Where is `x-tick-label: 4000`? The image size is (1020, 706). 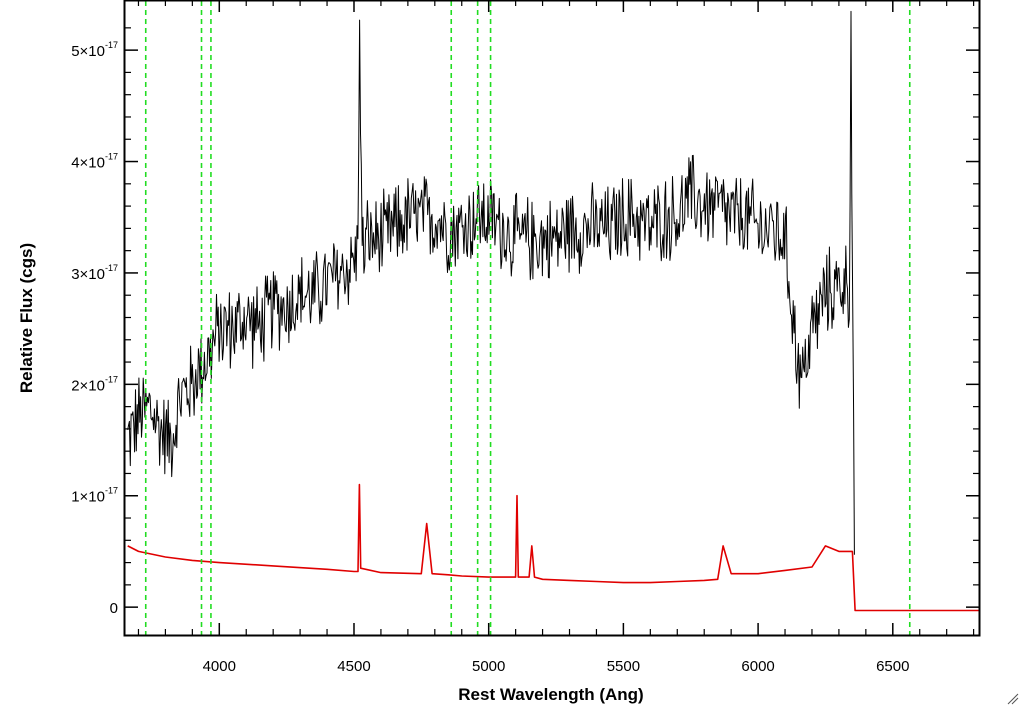
x-tick-label: 4000 is located at coordinates (219, 666).